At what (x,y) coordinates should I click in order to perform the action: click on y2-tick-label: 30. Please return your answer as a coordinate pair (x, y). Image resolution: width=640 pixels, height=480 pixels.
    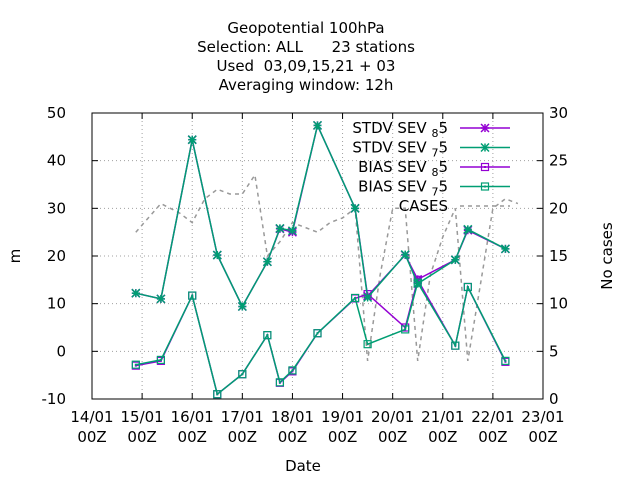
    Looking at the image, I should click on (558, 113).